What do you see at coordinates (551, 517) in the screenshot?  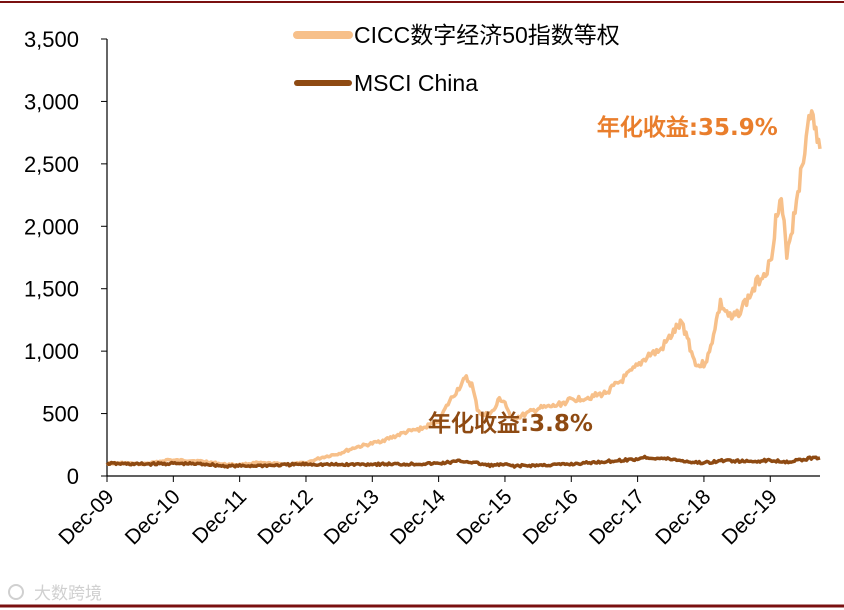 I see `x-tick-label: Dec-16` at bounding box center [551, 517].